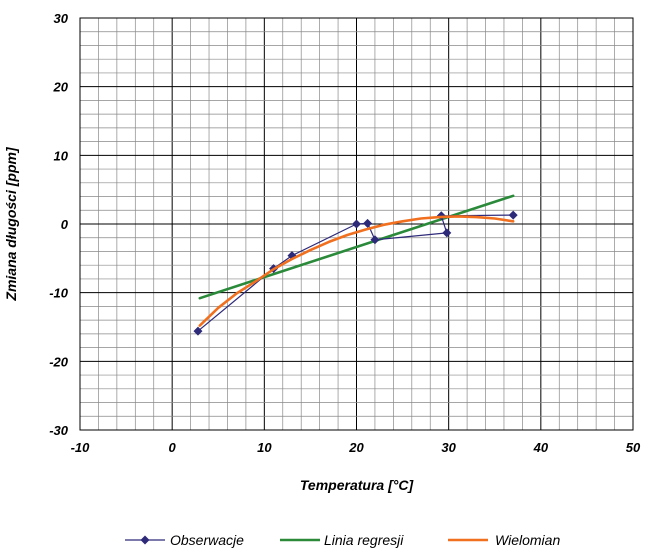 This screenshot has height=555, width=645. I want to click on x-tick-label: 10, so click(264, 447).